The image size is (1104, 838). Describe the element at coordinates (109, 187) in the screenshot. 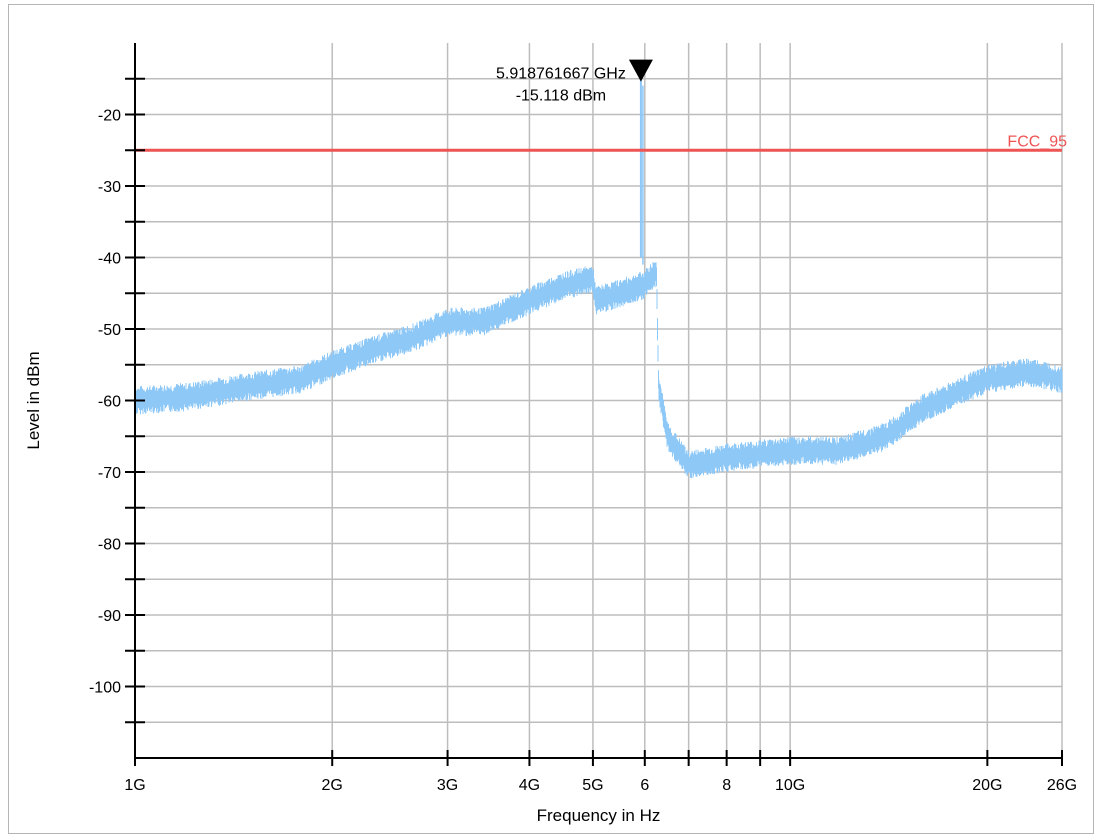

I see `y-tick-label: -30` at that location.